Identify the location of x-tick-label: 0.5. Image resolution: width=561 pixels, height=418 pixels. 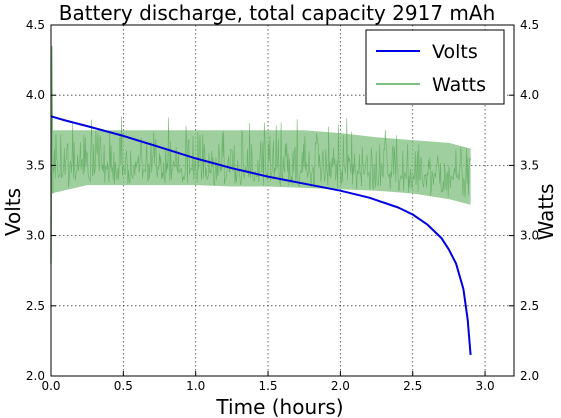
(123, 386).